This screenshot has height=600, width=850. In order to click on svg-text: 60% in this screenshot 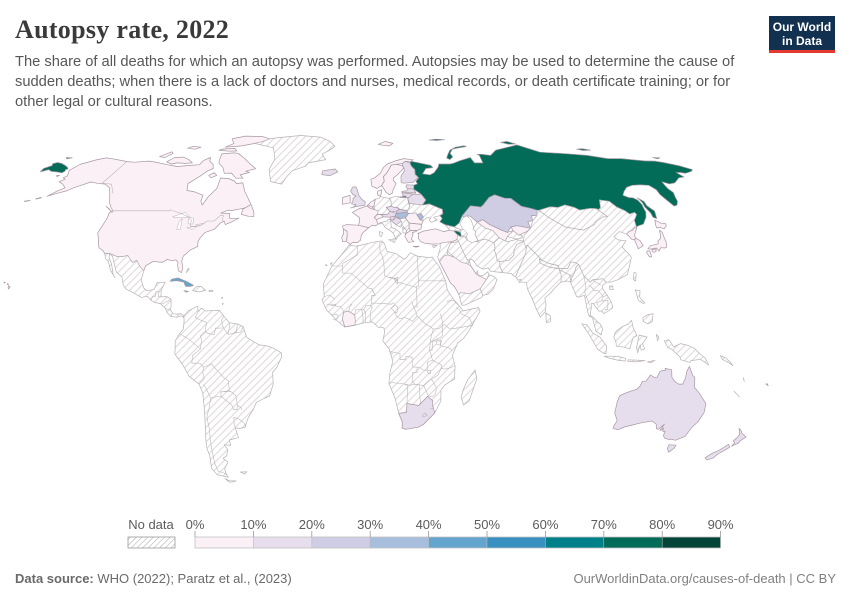, I will do `click(545, 524)`.